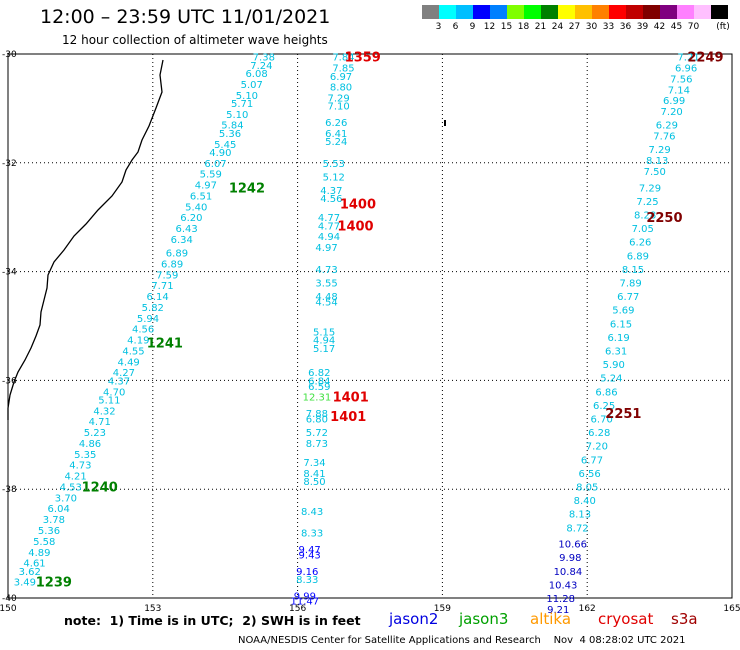  I want to click on wave-height-value: 5.36, so click(49, 531).